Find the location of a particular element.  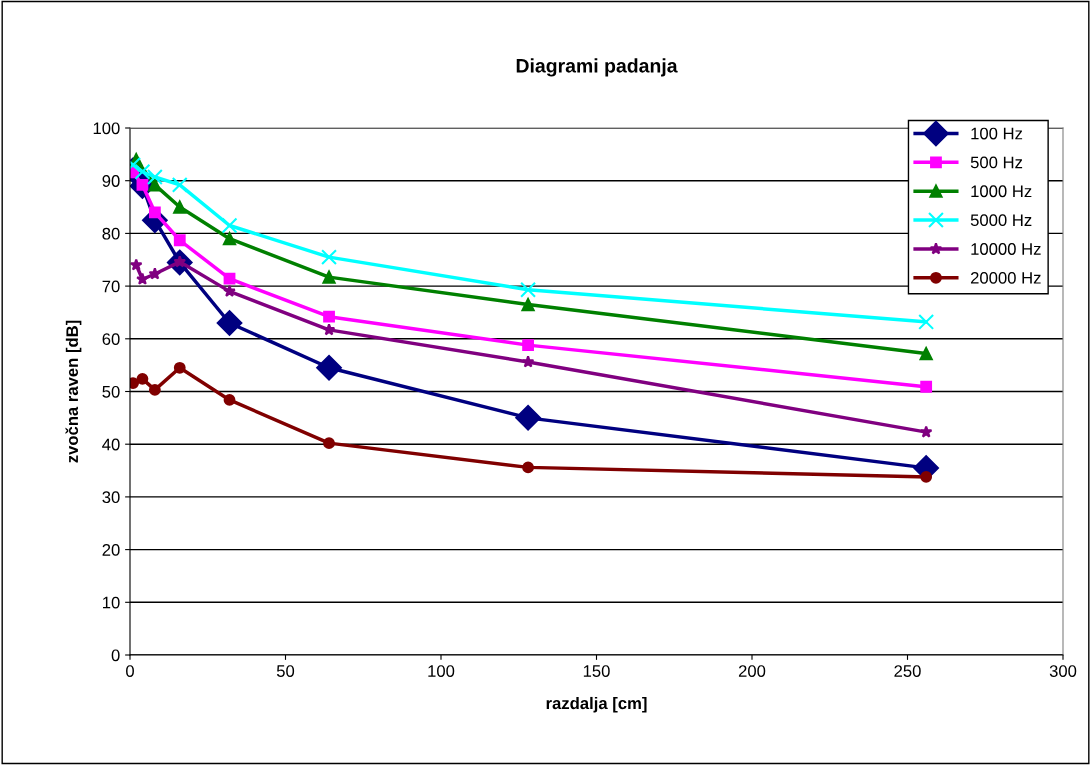

y-tick-label: 100 is located at coordinates (106, 128).